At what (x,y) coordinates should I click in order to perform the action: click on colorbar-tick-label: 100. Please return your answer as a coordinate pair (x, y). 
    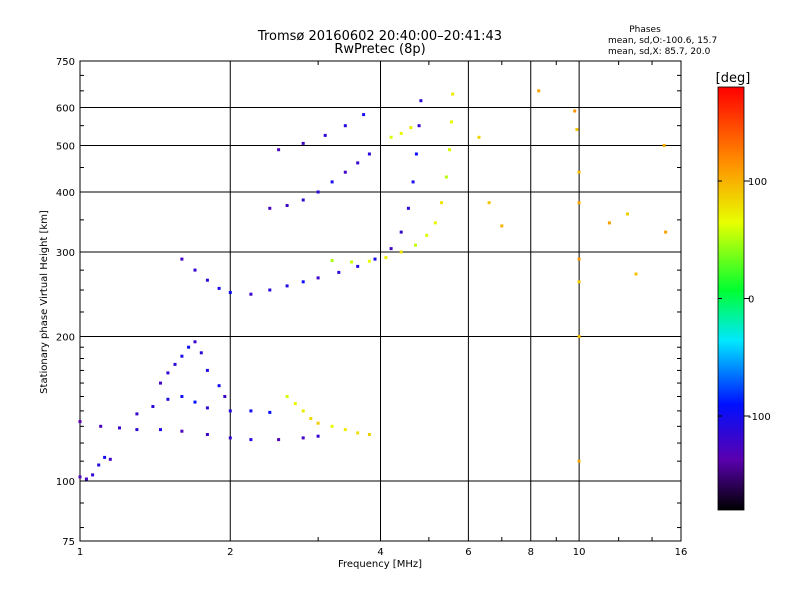
    Looking at the image, I should click on (757, 182).